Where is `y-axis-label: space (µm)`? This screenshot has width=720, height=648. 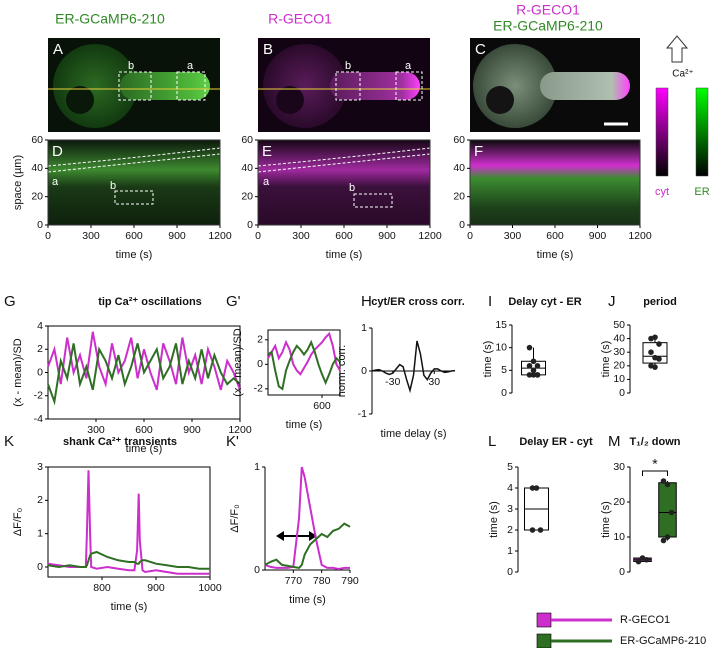
y-axis-label: space (µm) is located at coordinates (18, 182).